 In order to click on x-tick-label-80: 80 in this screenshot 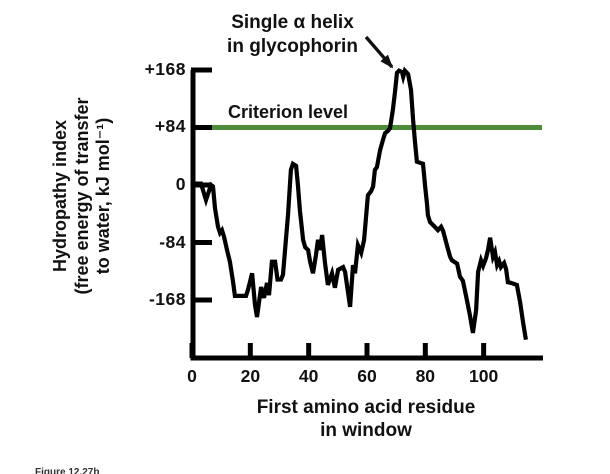, I will do `click(425, 376)`.